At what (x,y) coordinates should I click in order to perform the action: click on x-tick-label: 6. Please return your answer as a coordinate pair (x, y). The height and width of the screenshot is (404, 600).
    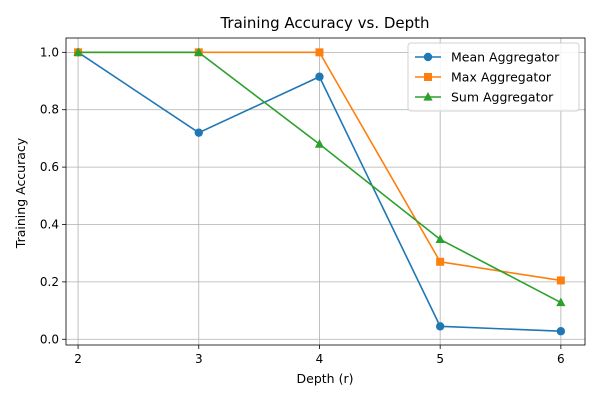
    Looking at the image, I should click on (561, 359).